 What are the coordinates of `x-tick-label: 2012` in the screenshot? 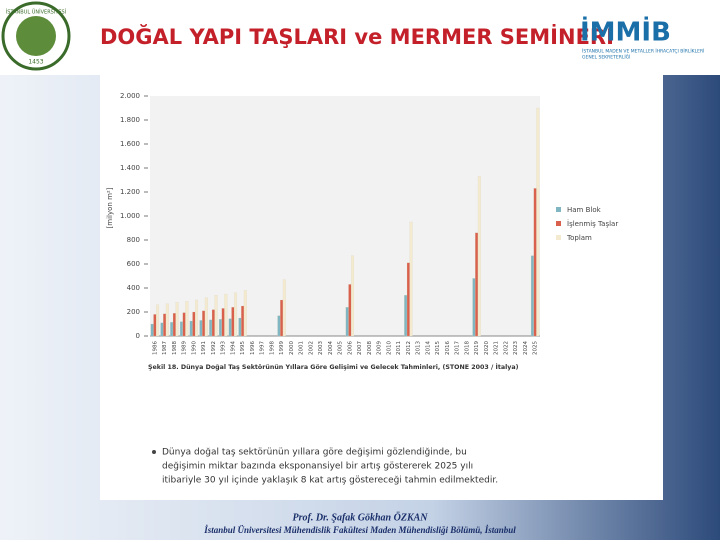 It's located at (409, 348).